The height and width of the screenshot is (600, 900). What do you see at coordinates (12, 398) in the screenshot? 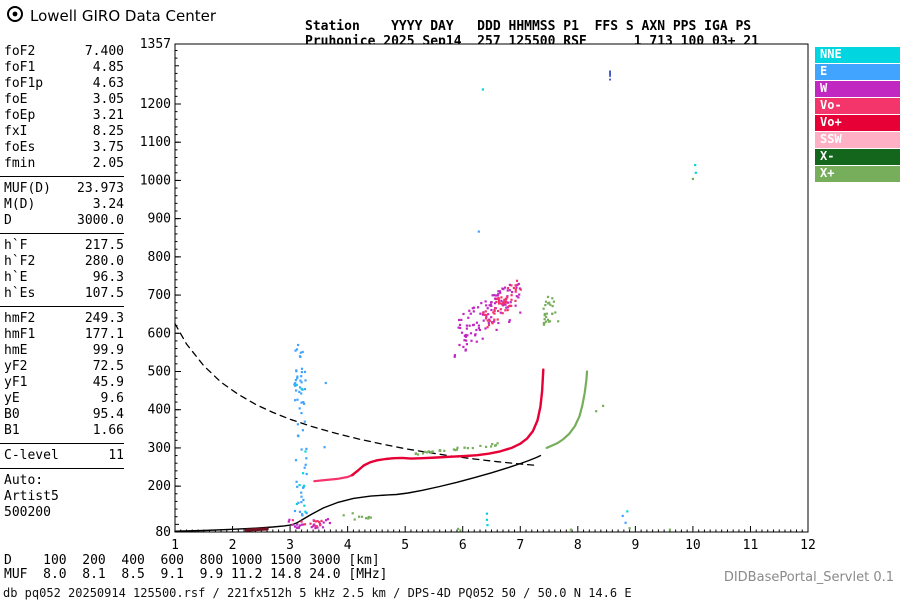
I see `readout-label: yE` at bounding box center [12, 398].